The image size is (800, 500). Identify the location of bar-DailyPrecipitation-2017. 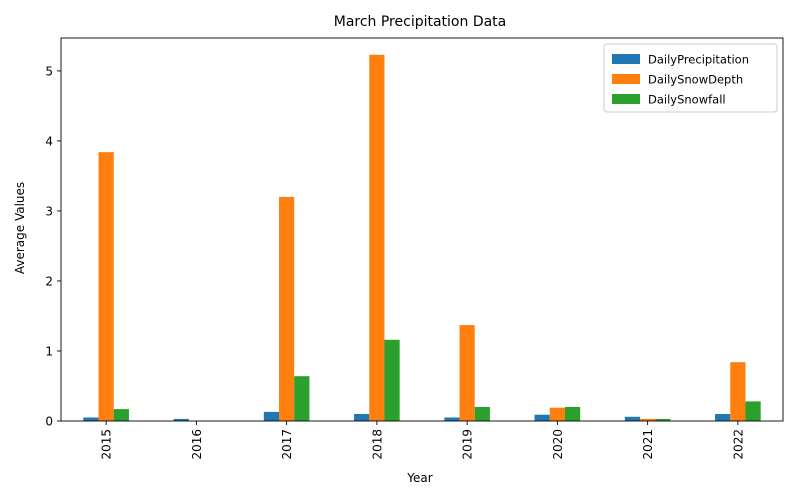
(271, 416).